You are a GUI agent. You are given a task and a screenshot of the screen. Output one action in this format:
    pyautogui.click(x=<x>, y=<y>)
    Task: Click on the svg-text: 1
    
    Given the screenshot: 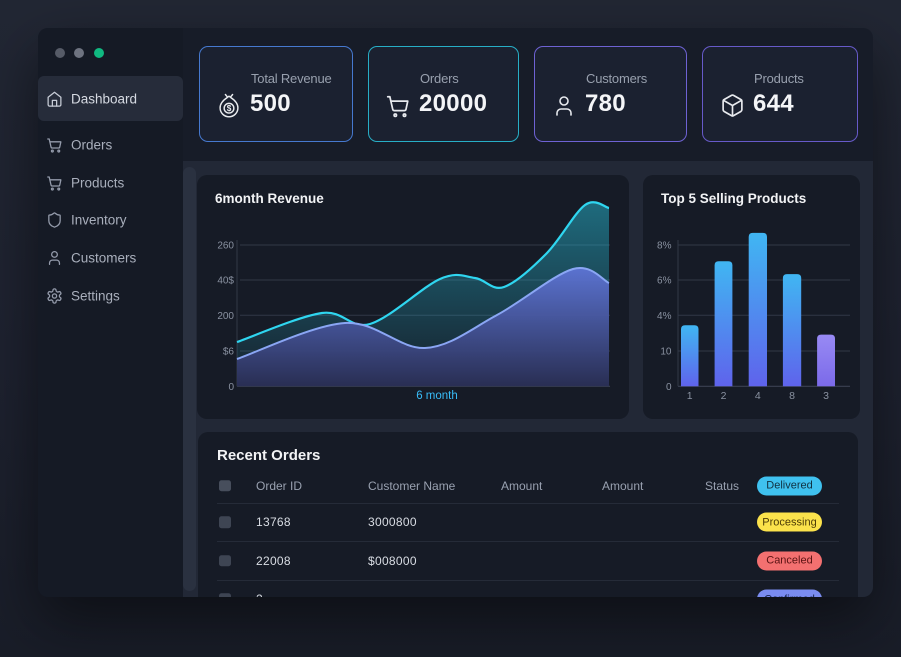 What is the action you would take?
    pyautogui.click(x=690, y=396)
    